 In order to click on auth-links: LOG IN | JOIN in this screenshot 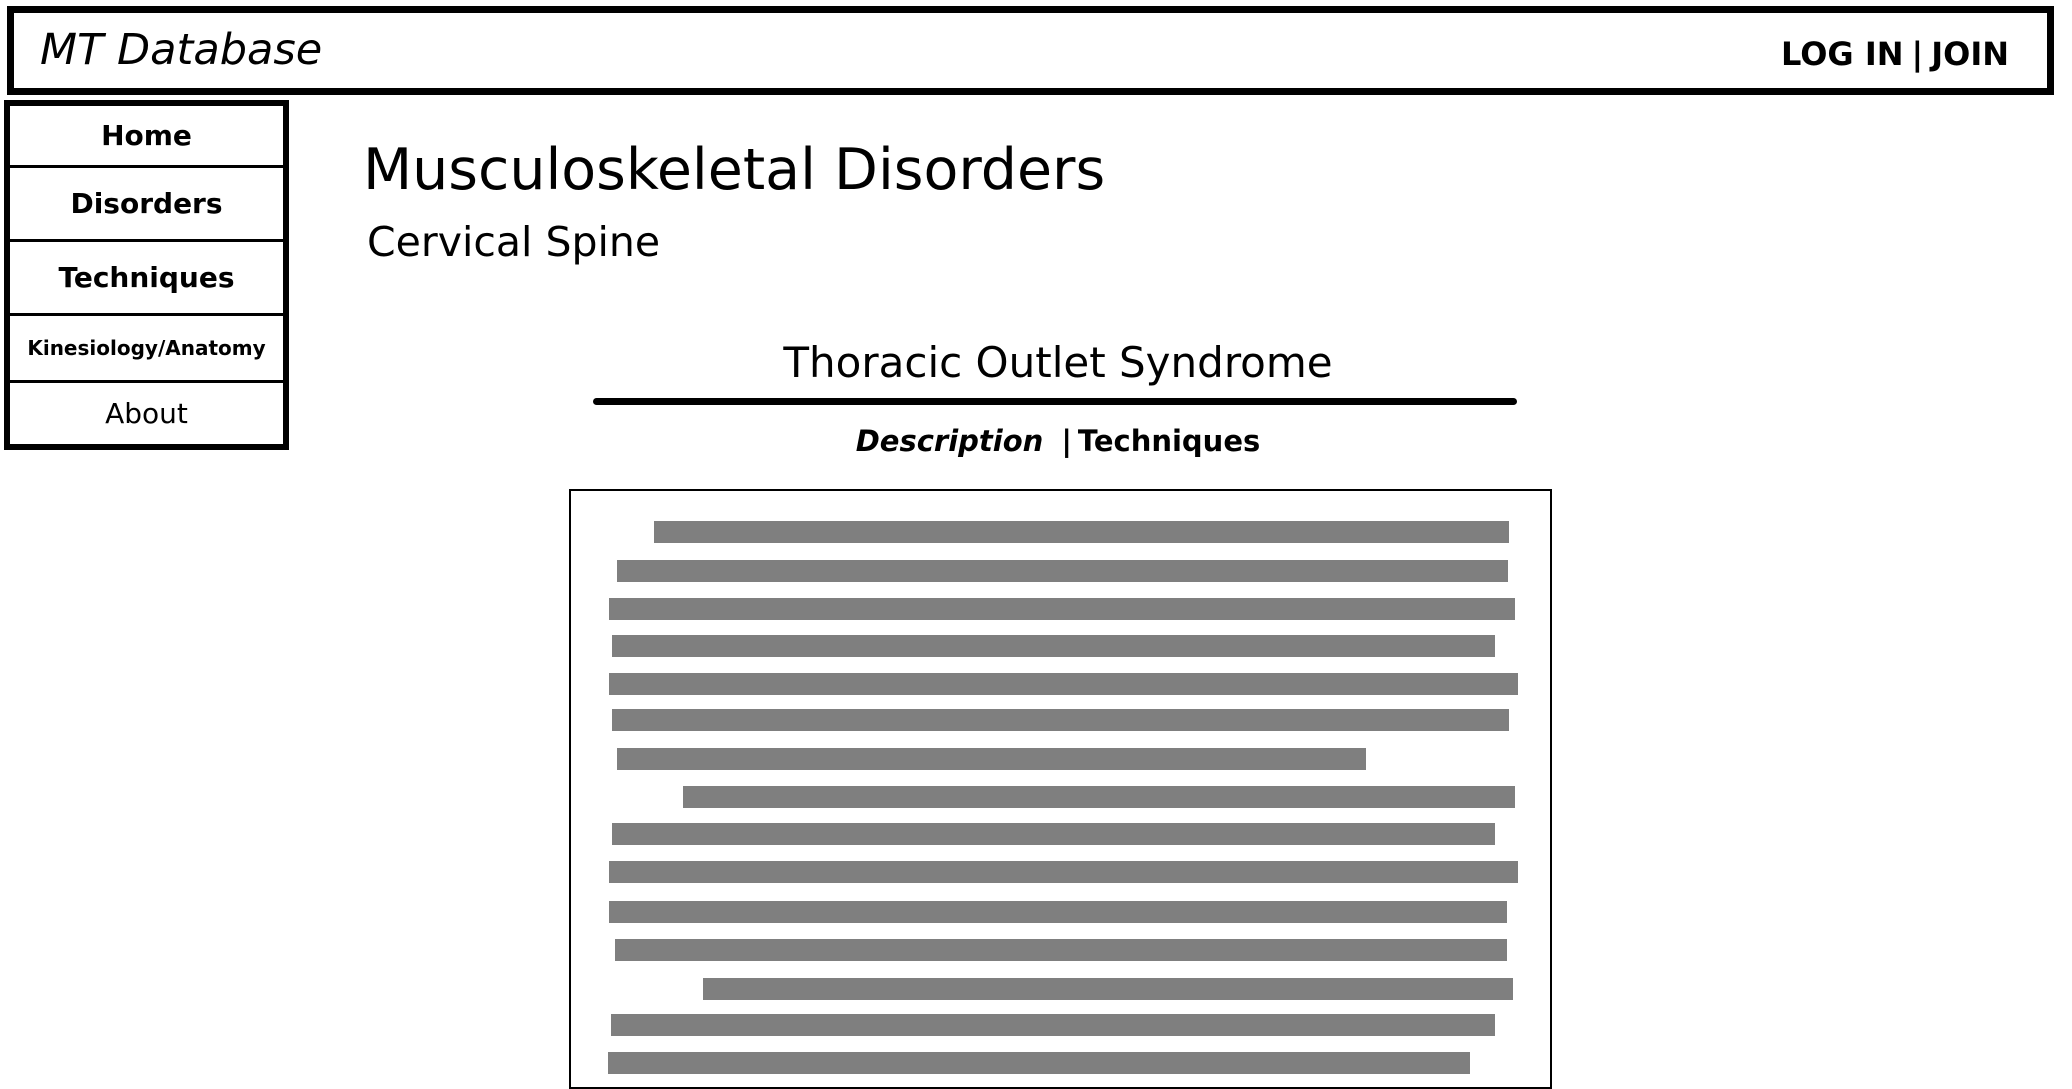, I will do `click(1895, 54)`.